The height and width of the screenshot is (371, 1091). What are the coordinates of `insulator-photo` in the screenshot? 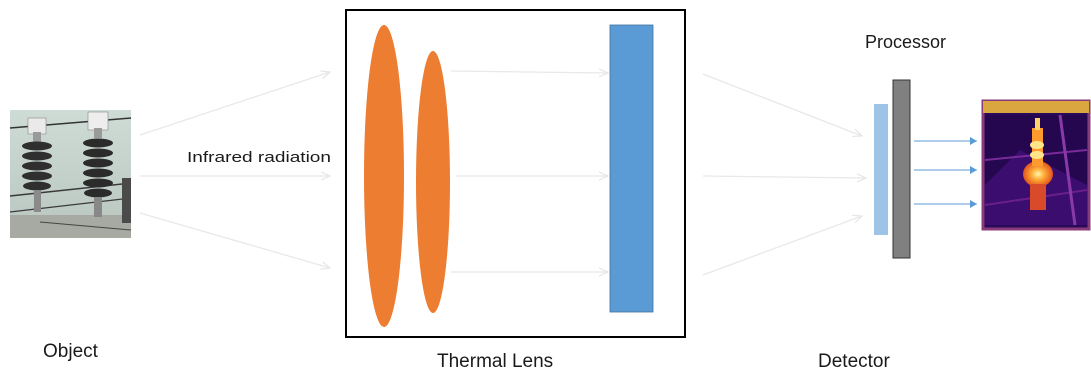 It's located at (70, 174).